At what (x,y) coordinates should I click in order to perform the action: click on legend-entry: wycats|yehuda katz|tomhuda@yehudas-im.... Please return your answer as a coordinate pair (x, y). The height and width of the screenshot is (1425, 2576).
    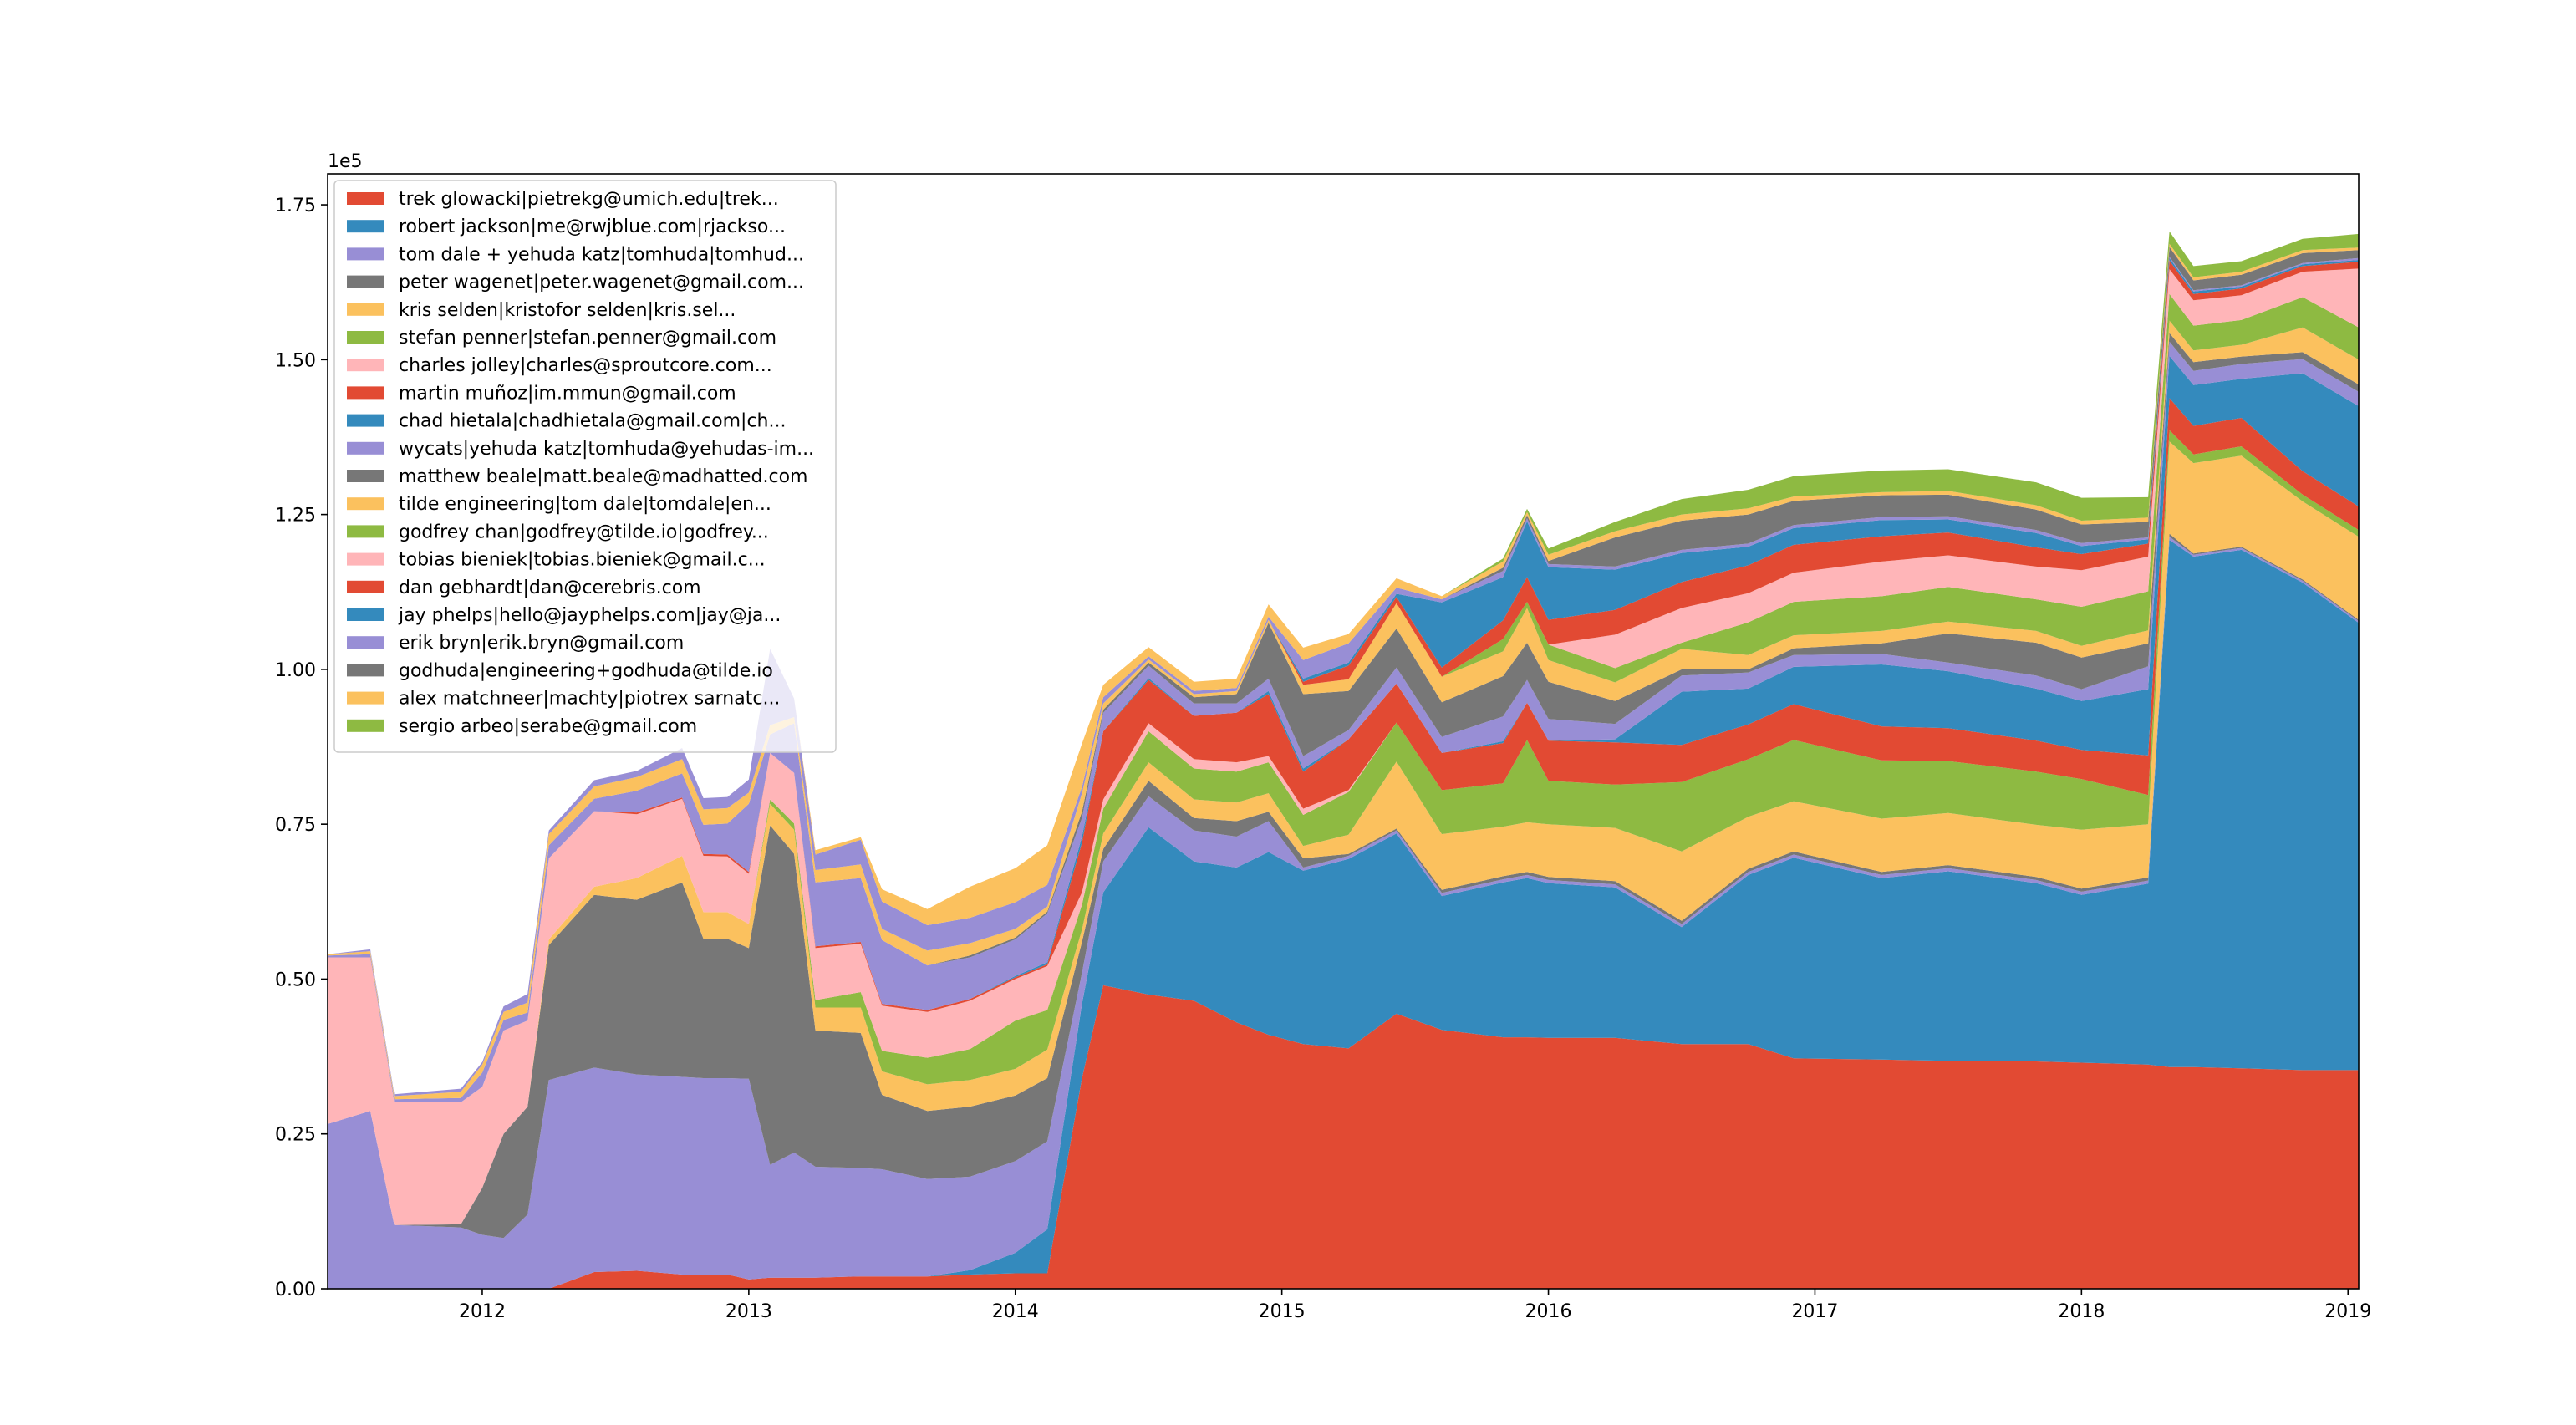
    Looking at the image, I should click on (580, 449).